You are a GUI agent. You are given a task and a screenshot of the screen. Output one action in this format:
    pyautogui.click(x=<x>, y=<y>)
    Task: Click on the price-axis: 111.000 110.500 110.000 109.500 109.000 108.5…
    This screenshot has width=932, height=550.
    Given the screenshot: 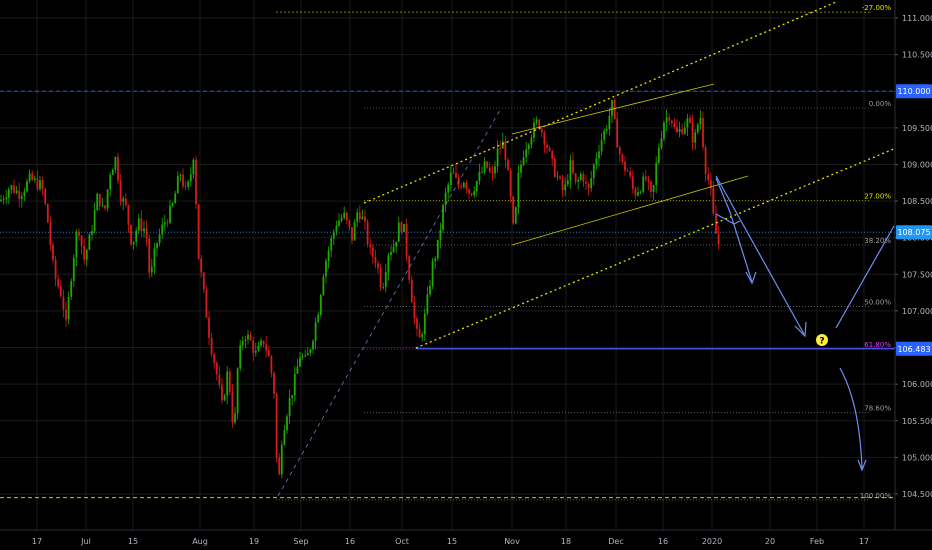 What is the action you would take?
    pyautogui.click(x=913, y=265)
    